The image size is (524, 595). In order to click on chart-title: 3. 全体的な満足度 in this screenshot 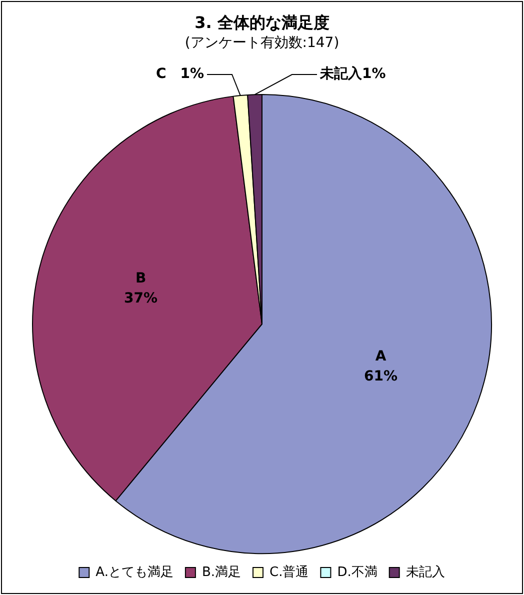, I will do `click(262, 22)`.